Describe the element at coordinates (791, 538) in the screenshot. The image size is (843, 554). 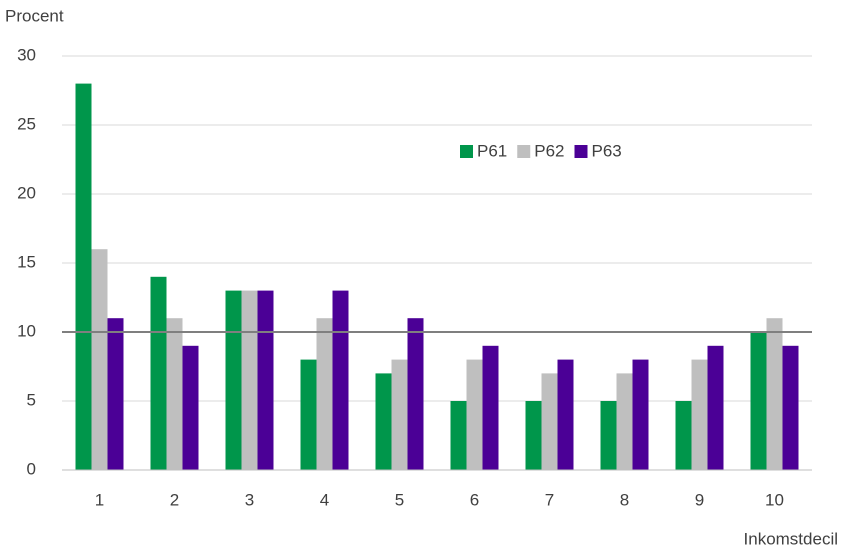
I see `x-axis-title: Inkomstdecil` at that location.